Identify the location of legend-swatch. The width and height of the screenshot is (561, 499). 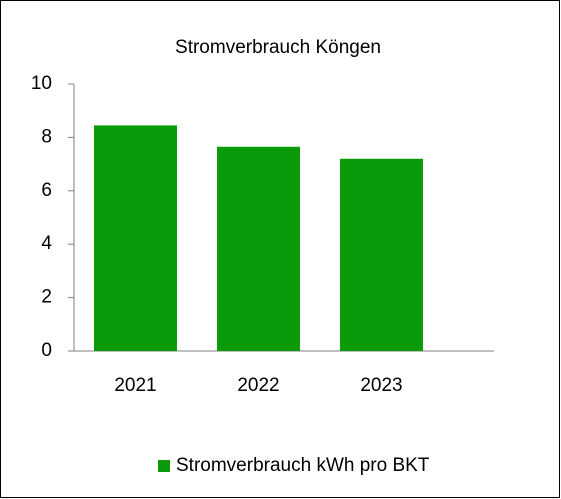
(164, 466).